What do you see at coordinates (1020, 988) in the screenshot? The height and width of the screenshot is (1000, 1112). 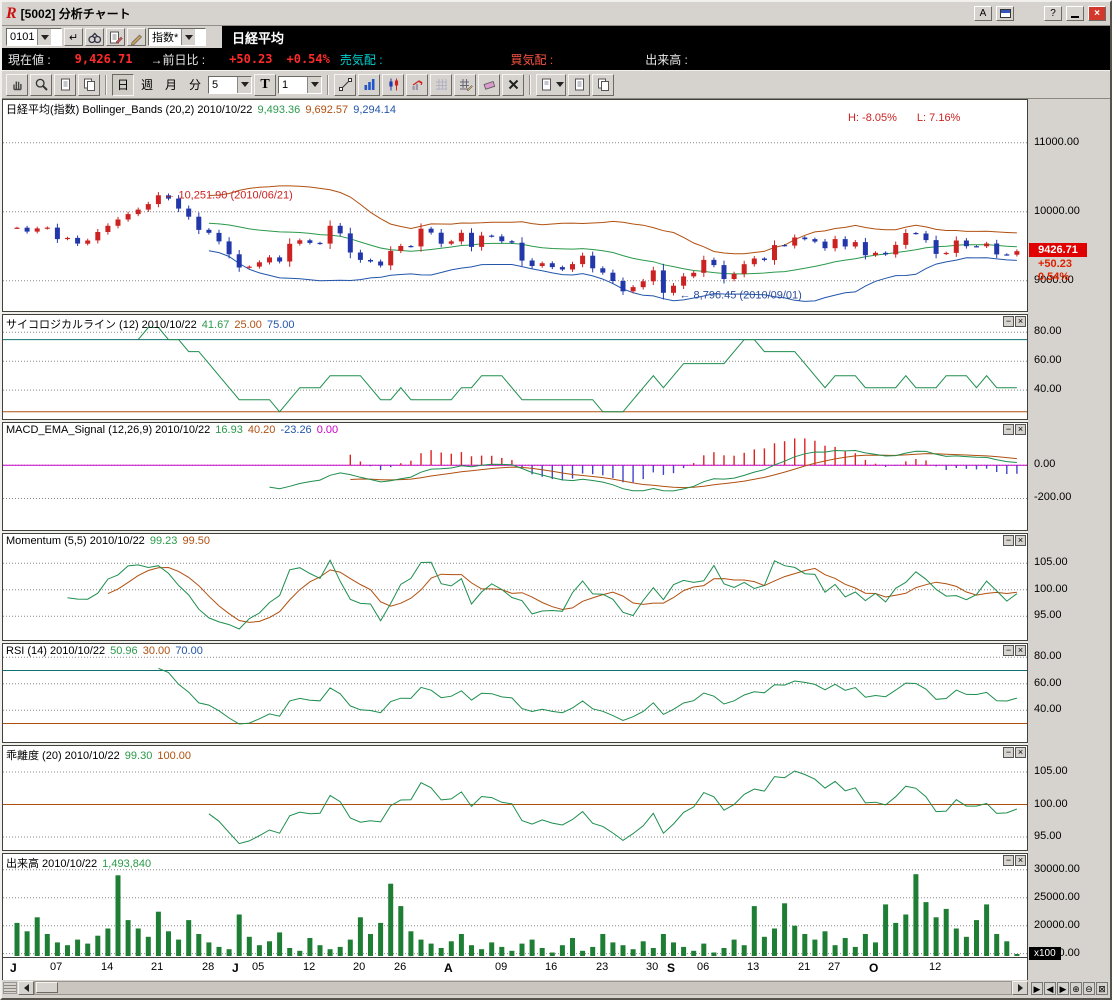 I see `scroll-right-button` at bounding box center [1020, 988].